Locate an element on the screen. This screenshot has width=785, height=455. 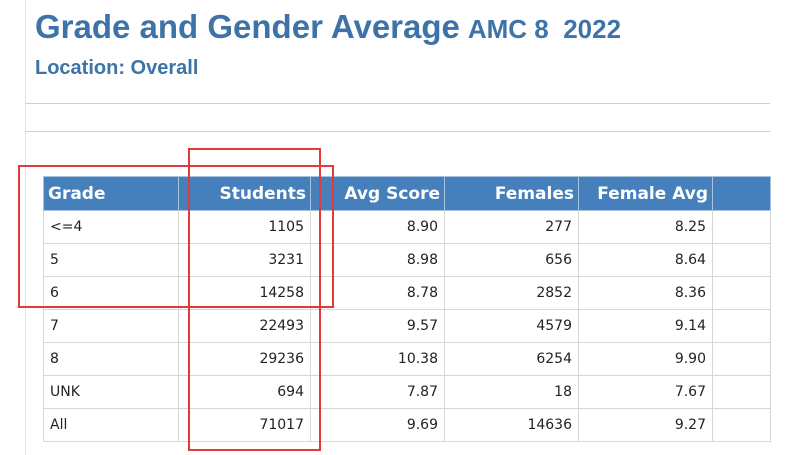
table-cell: 9.14 is located at coordinates (645, 326).